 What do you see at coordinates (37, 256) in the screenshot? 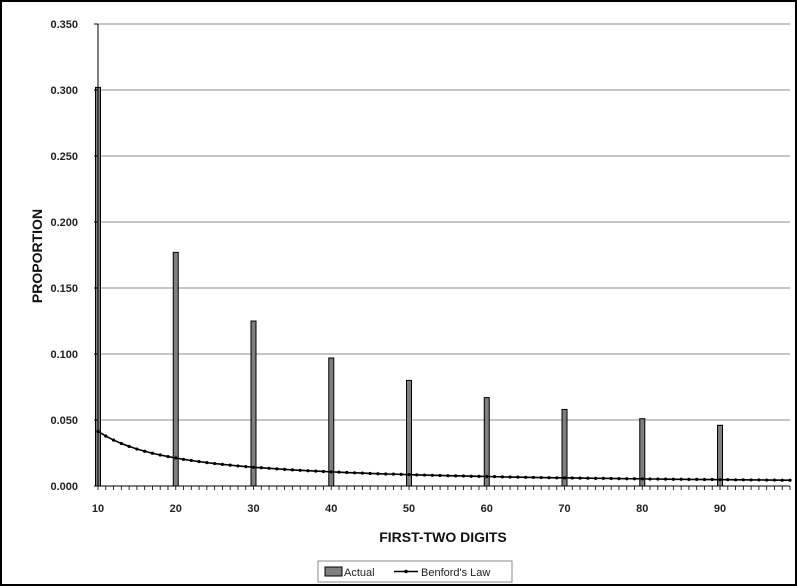
I see `y-axis-title: PROPORTION` at bounding box center [37, 256].